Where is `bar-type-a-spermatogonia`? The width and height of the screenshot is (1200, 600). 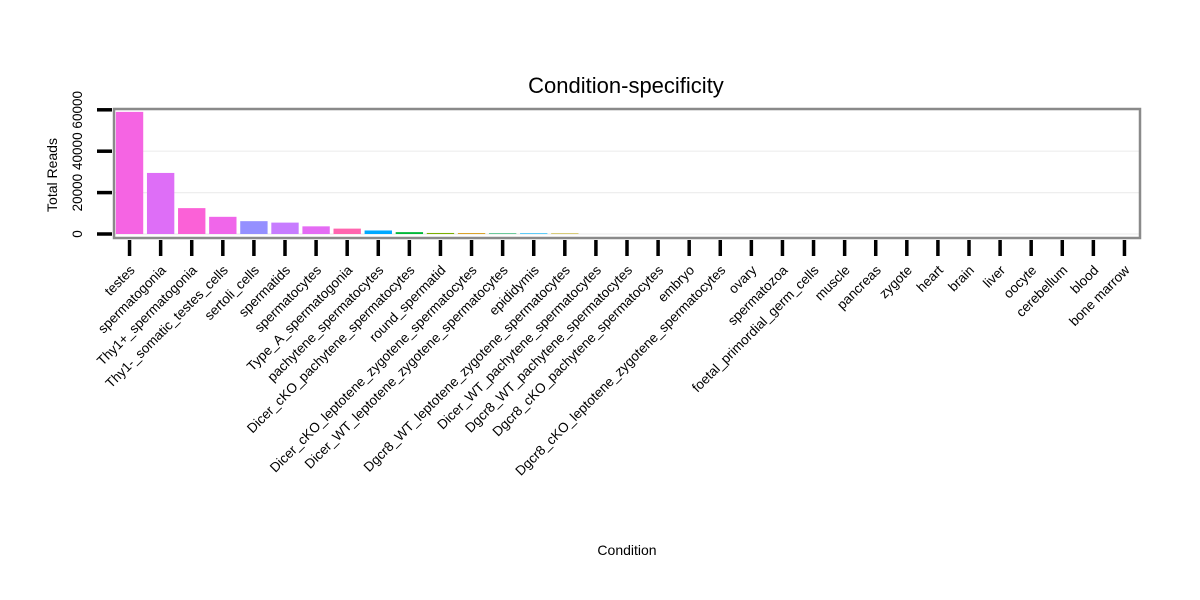 bar-type-a-spermatogonia is located at coordinates (347, 231).